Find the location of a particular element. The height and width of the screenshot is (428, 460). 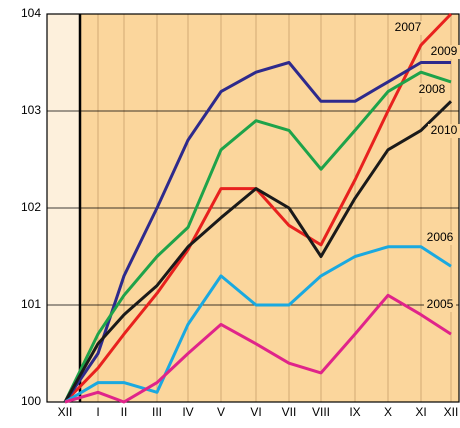

series-label: 2005 is located at coordinates (440, 304).